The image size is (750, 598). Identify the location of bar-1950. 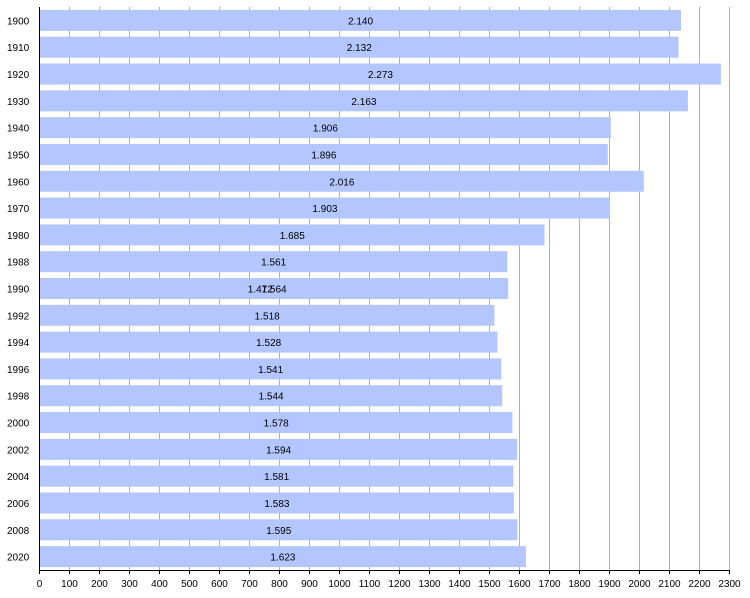
(324, 154).